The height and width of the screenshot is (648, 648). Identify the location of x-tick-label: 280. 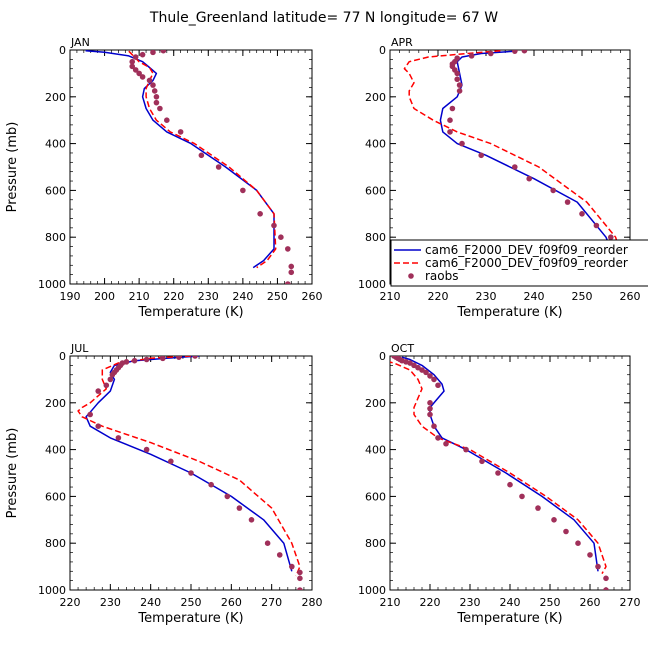
(312, 602).